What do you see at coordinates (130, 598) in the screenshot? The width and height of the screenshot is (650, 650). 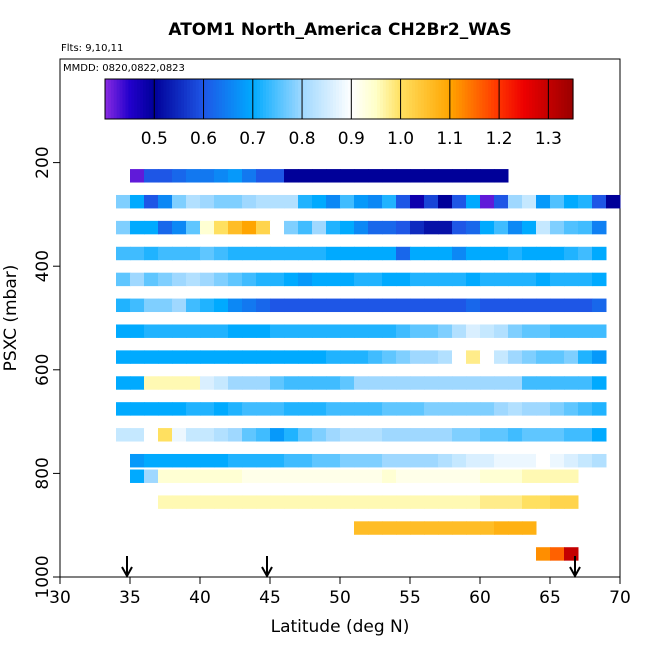 I see `x-tick-label: 35` at bounding box center [130, 598].